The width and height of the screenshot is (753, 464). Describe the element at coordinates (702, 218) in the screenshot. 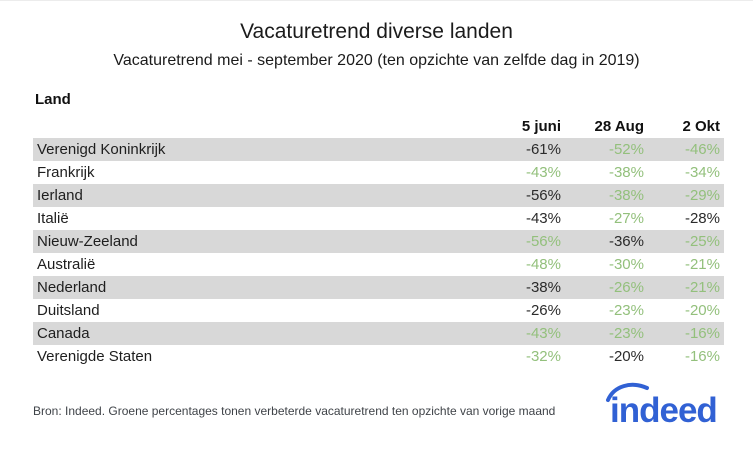

I see `trend-value: -28%` at that location.